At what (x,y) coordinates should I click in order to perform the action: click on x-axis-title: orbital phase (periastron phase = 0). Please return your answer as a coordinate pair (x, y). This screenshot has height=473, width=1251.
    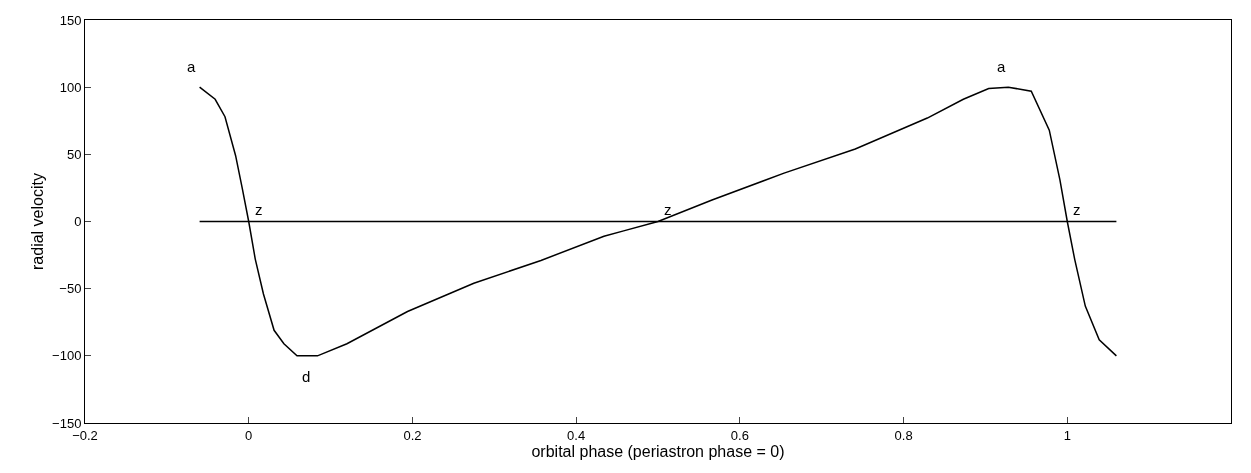
    Looking at the image, I should click on (658, 452).